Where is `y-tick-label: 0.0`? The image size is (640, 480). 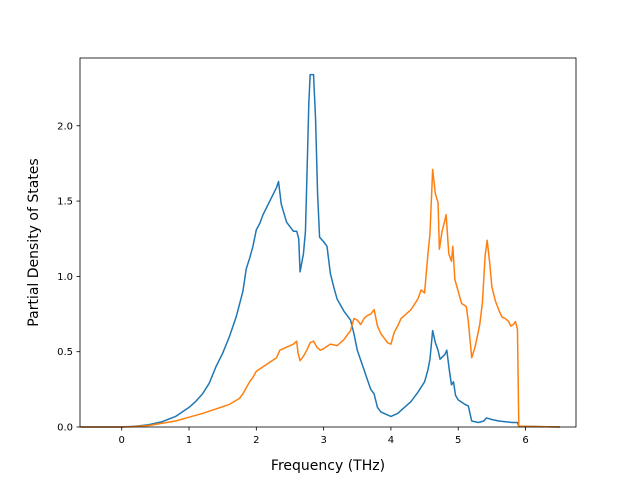
y-tick-label: 0.0 is located at coordinates (65, 428).